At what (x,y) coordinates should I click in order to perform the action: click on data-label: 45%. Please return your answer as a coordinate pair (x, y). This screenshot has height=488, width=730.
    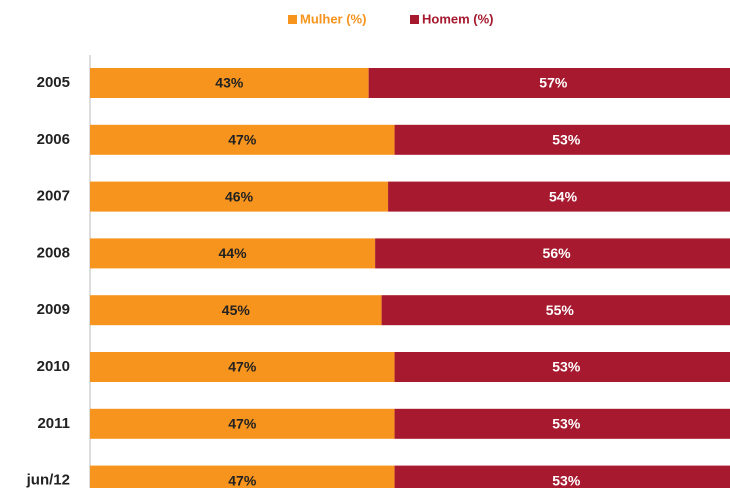
    Looking at the image, I should click on (236, 310).